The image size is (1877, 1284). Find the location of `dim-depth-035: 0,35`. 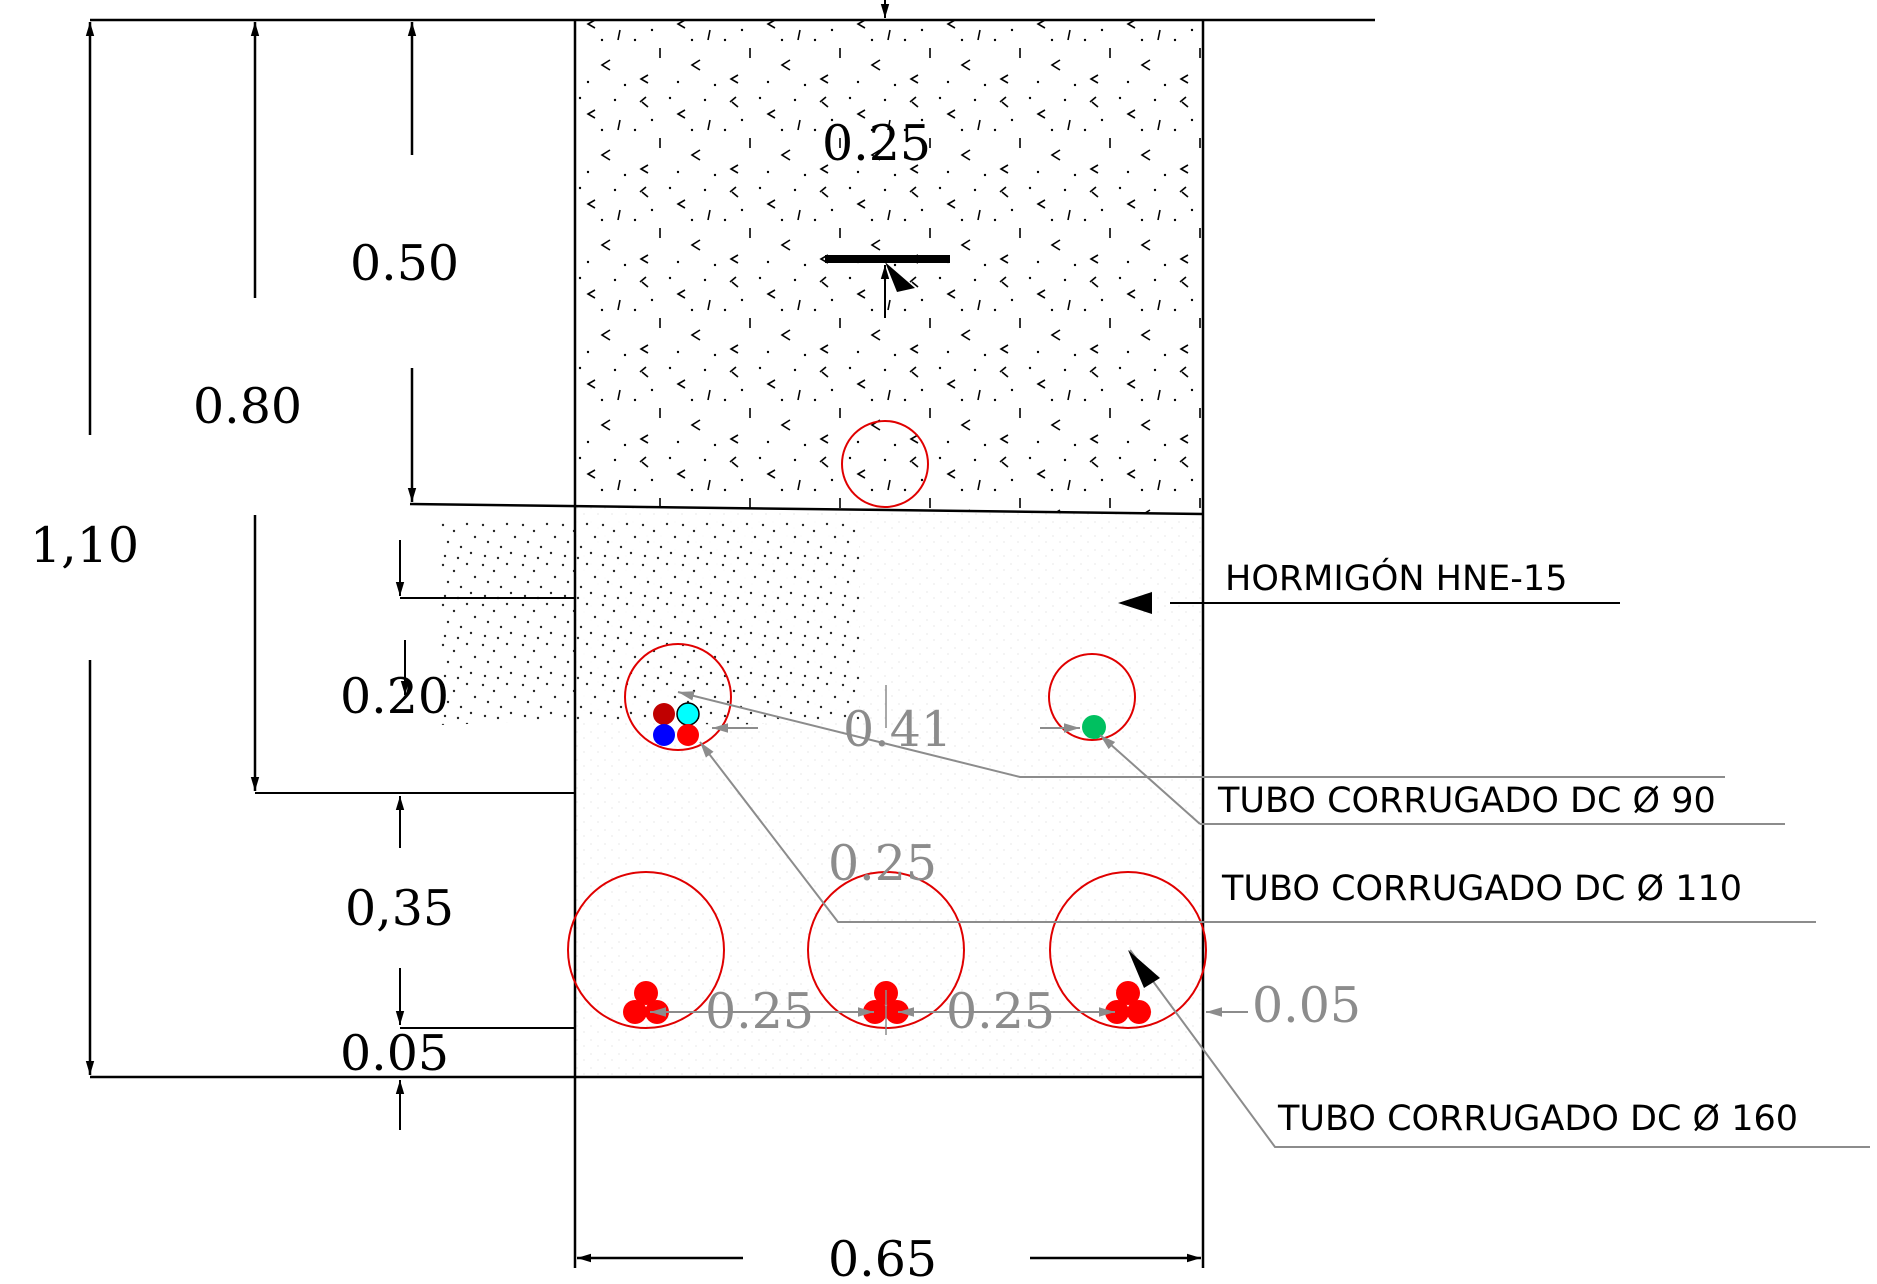

dim-depth-035: 0,35 is located at coordinates (399, 908).